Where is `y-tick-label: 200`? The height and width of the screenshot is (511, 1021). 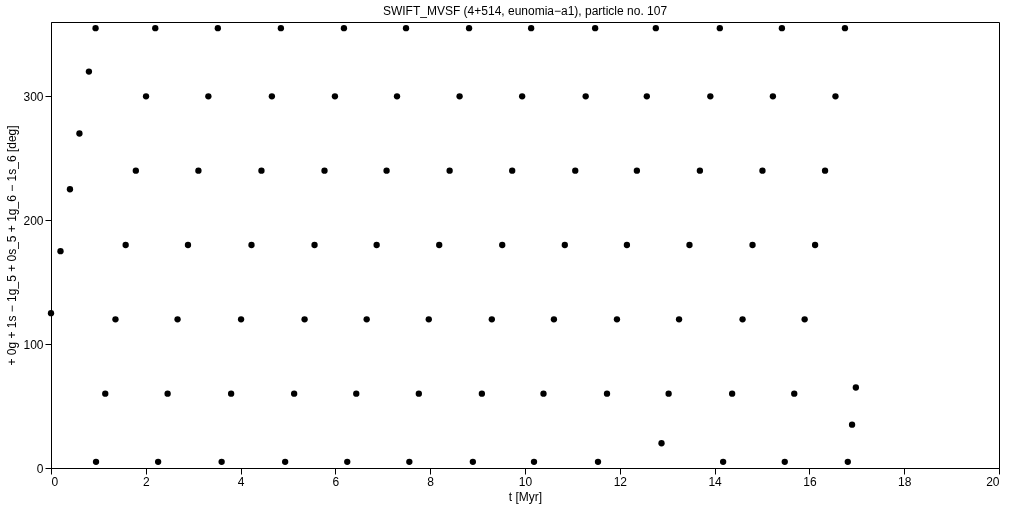
y-tick-label: 200 is located at coordinates (33, 220).